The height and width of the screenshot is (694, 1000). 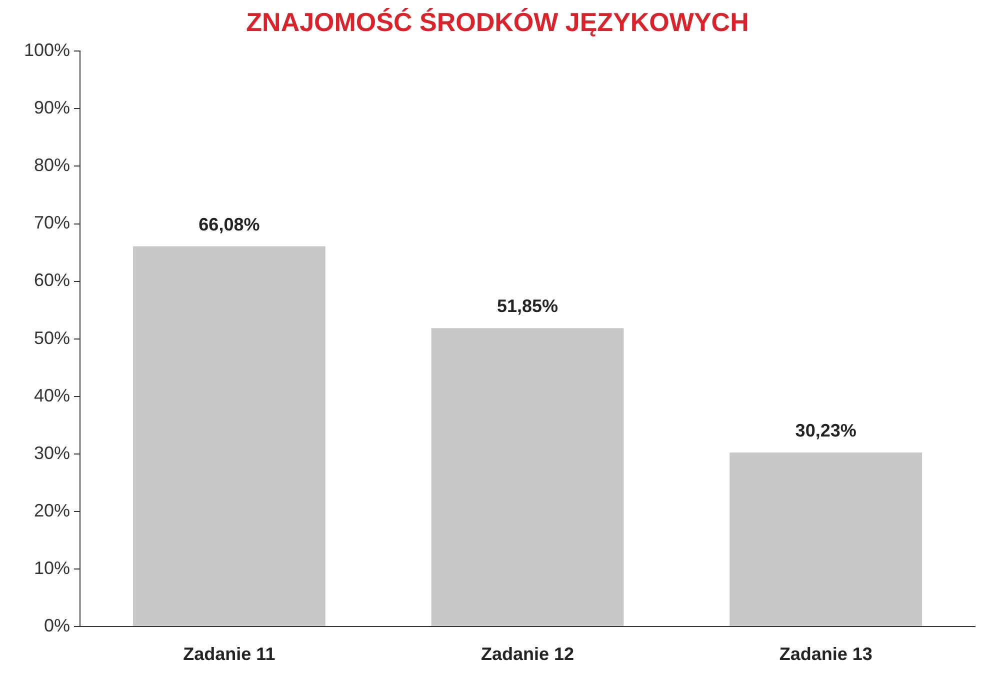 What do you see at coordinates (52, 338) in the screenshot?
I see `y-tick-label: 50%` at bounding box center [52, 338].